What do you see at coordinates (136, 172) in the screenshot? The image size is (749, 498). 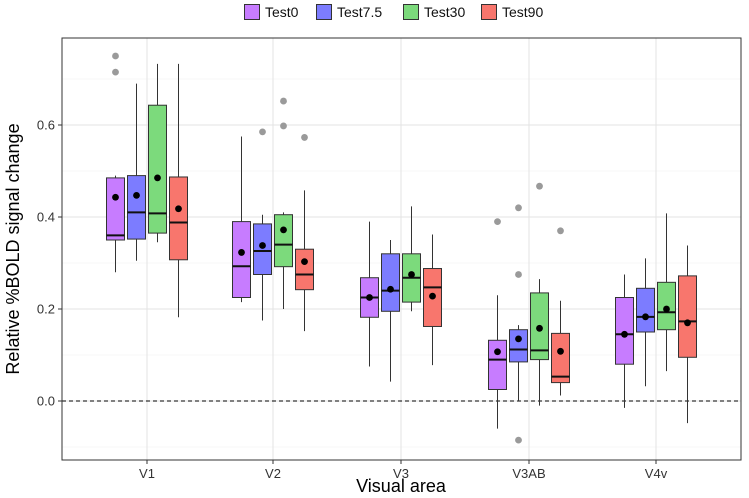 I see `box-test7-5-v1` at bounding box center [136, 172].